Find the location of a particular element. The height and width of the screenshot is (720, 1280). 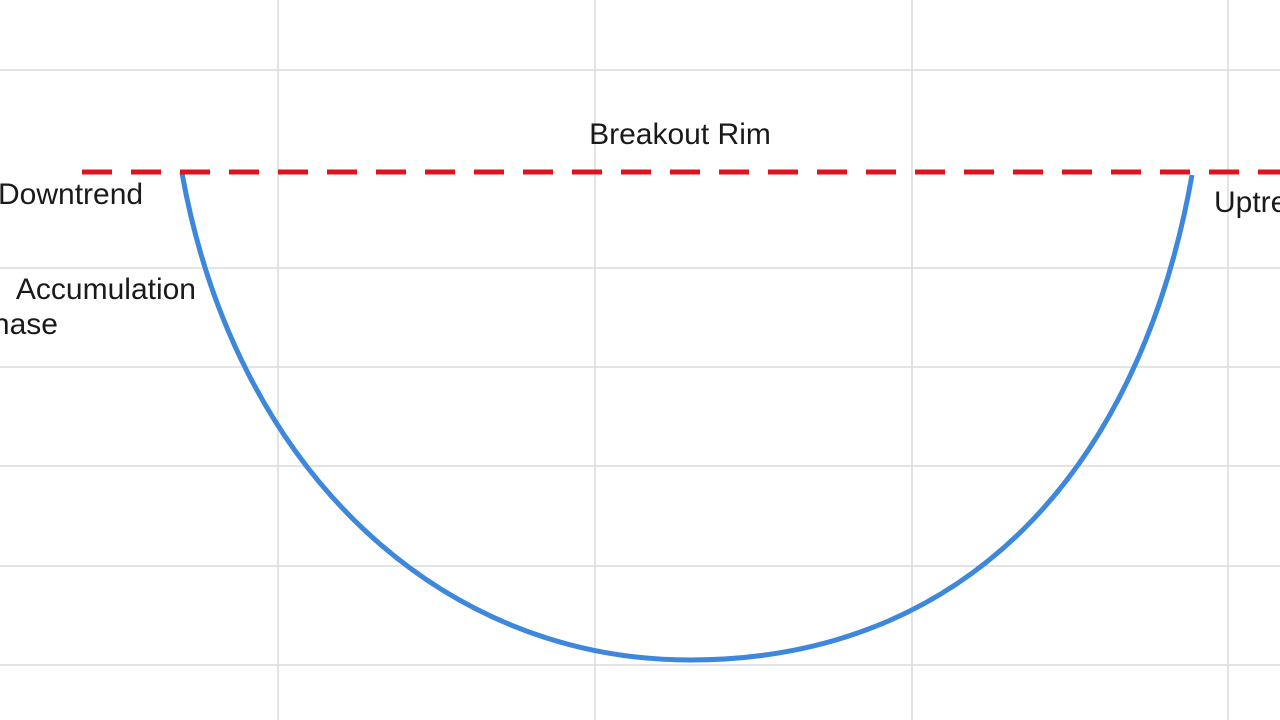

phase-label: Accumulation is located at coordinates (106, 289).